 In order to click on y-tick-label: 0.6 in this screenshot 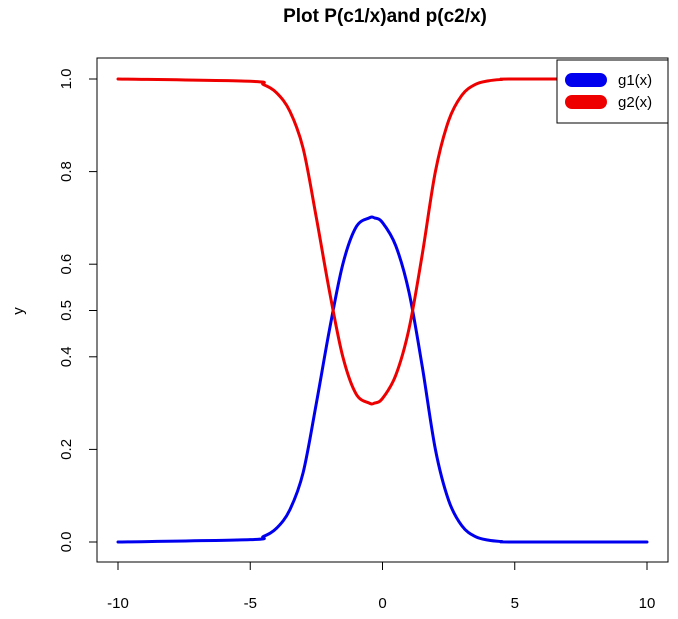, I will do `click(66, 264)`.